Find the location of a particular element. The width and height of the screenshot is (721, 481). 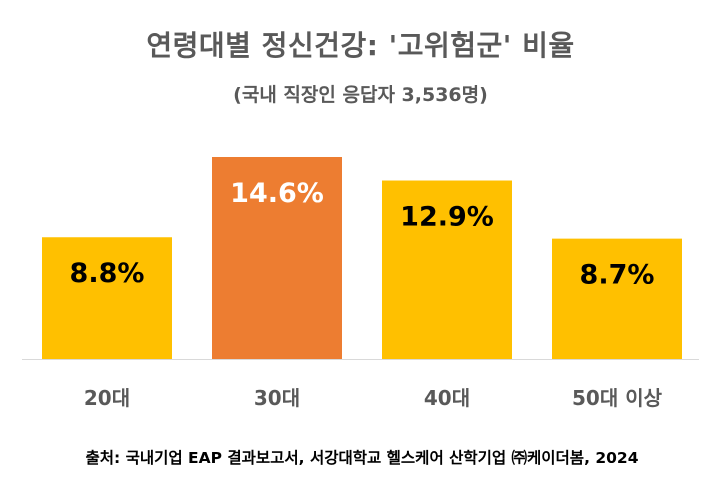

chart-subtitle: (국내 직장인 응답자 3,536명) is located at coordinates (360, 95).